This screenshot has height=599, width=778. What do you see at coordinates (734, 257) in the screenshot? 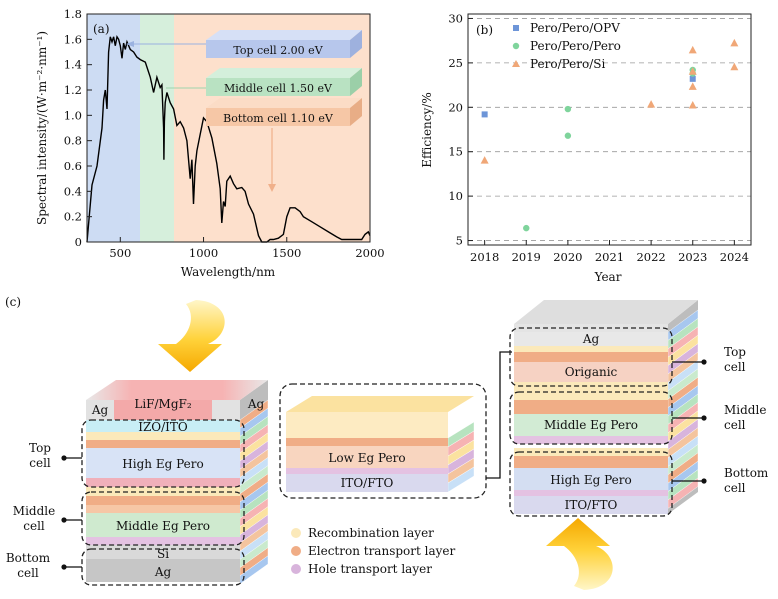
I see `x-tick-label-b: 2024` at bounding box center [734, 257].